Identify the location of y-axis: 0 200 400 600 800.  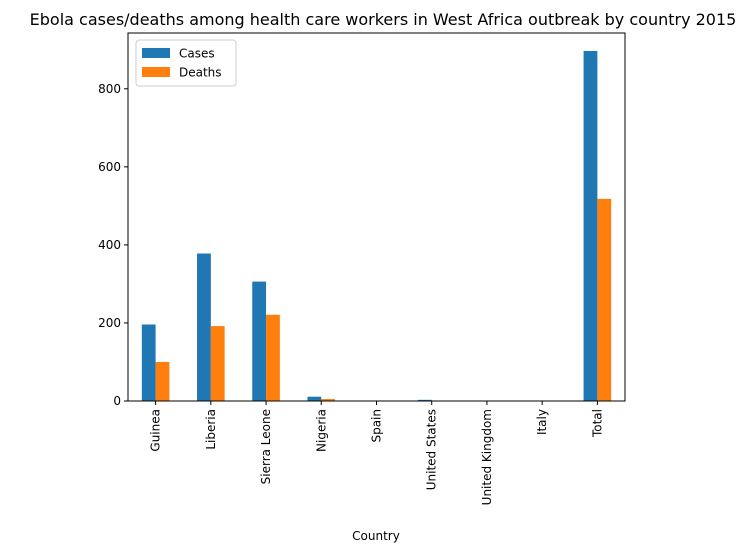
(113, 245).